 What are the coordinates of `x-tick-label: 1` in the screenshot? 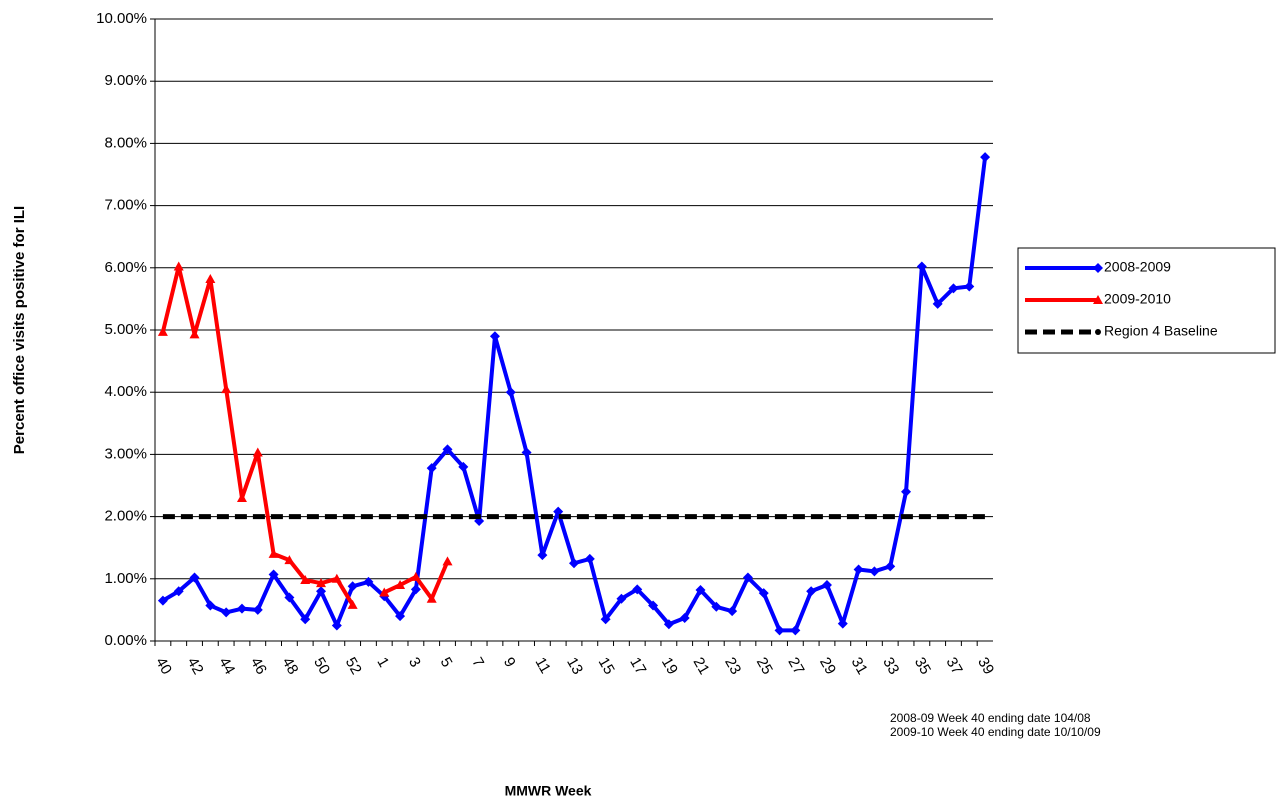 It's located at (382, 662).